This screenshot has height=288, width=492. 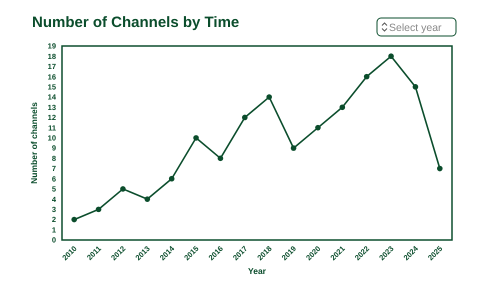 What do you see at coordinates (34, 143) in the screenshot?
I see `y-axis-title: Number of channels` at bounding box center [34, 143].